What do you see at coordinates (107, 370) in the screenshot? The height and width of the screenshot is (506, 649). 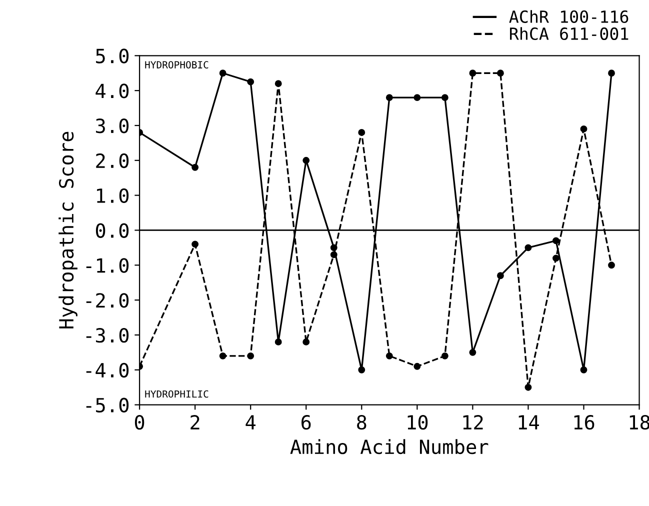 I see `y-tick-label: -4.0` at bounding box center [107, 370].